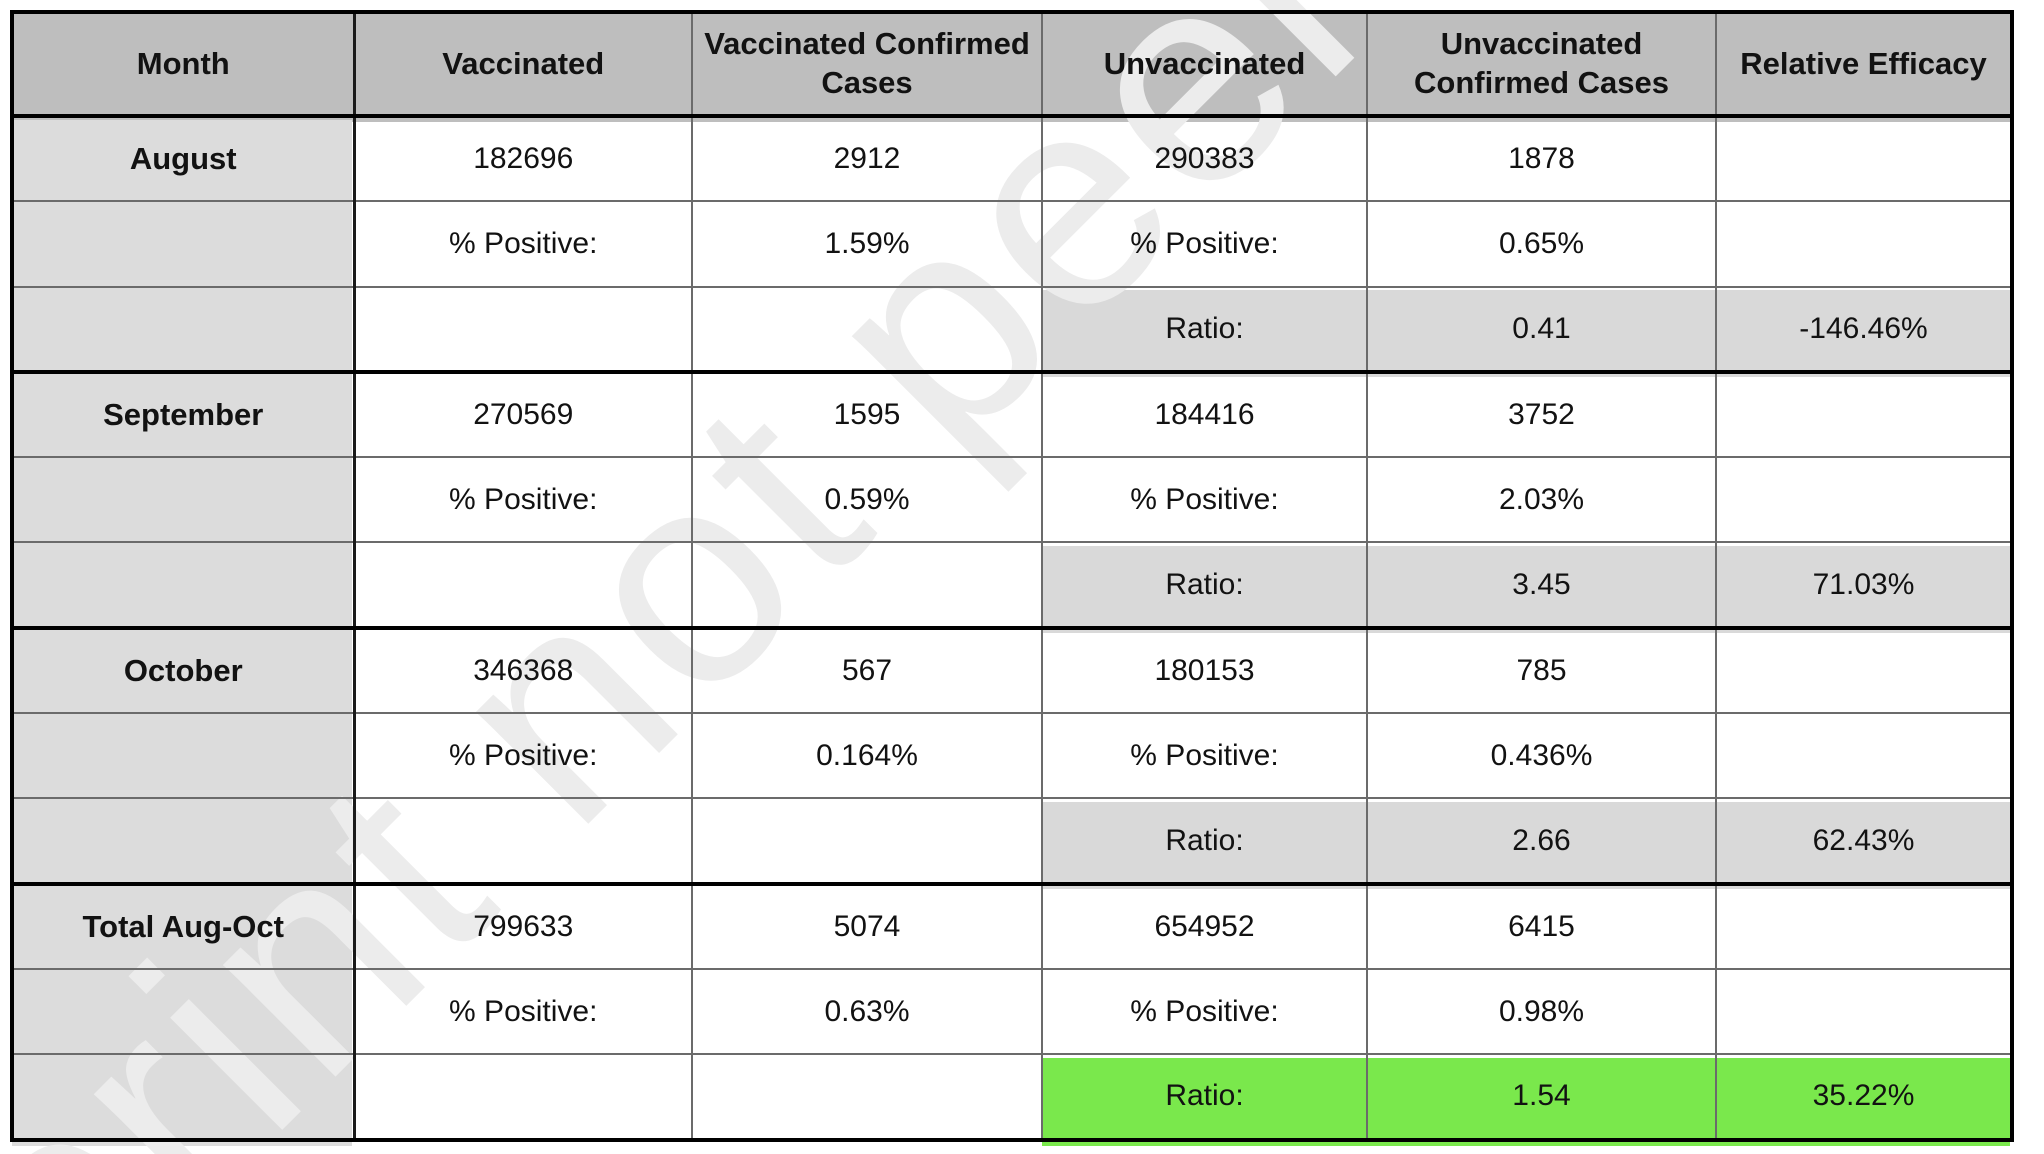 The width and height of the screenshot is (2044, 1154). Describe the element at coordinates (1204, 841) in the screenshot. I see `october-ratio-label: Ratio:` at that location.